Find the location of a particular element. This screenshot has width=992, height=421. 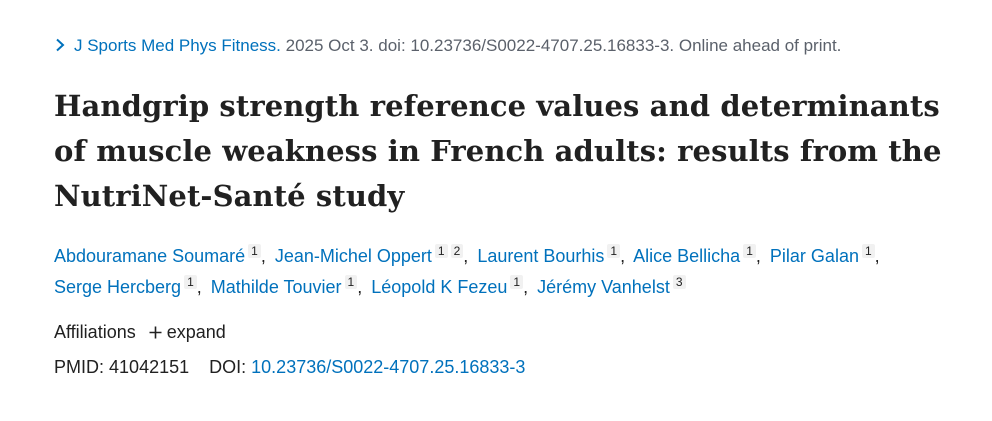

journal-link: J Sports Med Phys Fitness. is located at coordinates (177, 45).